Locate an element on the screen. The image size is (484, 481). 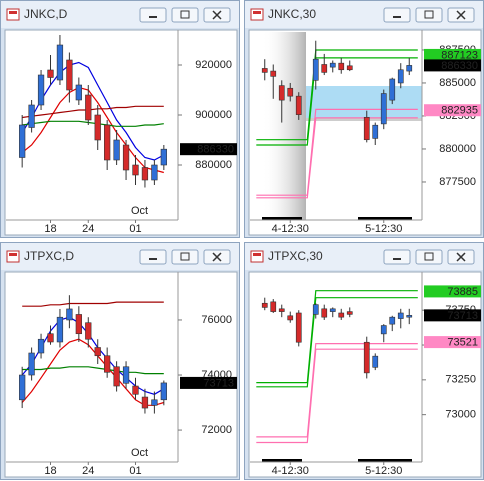
y-tick-label: 877500 is located at coordinates (457, 182).